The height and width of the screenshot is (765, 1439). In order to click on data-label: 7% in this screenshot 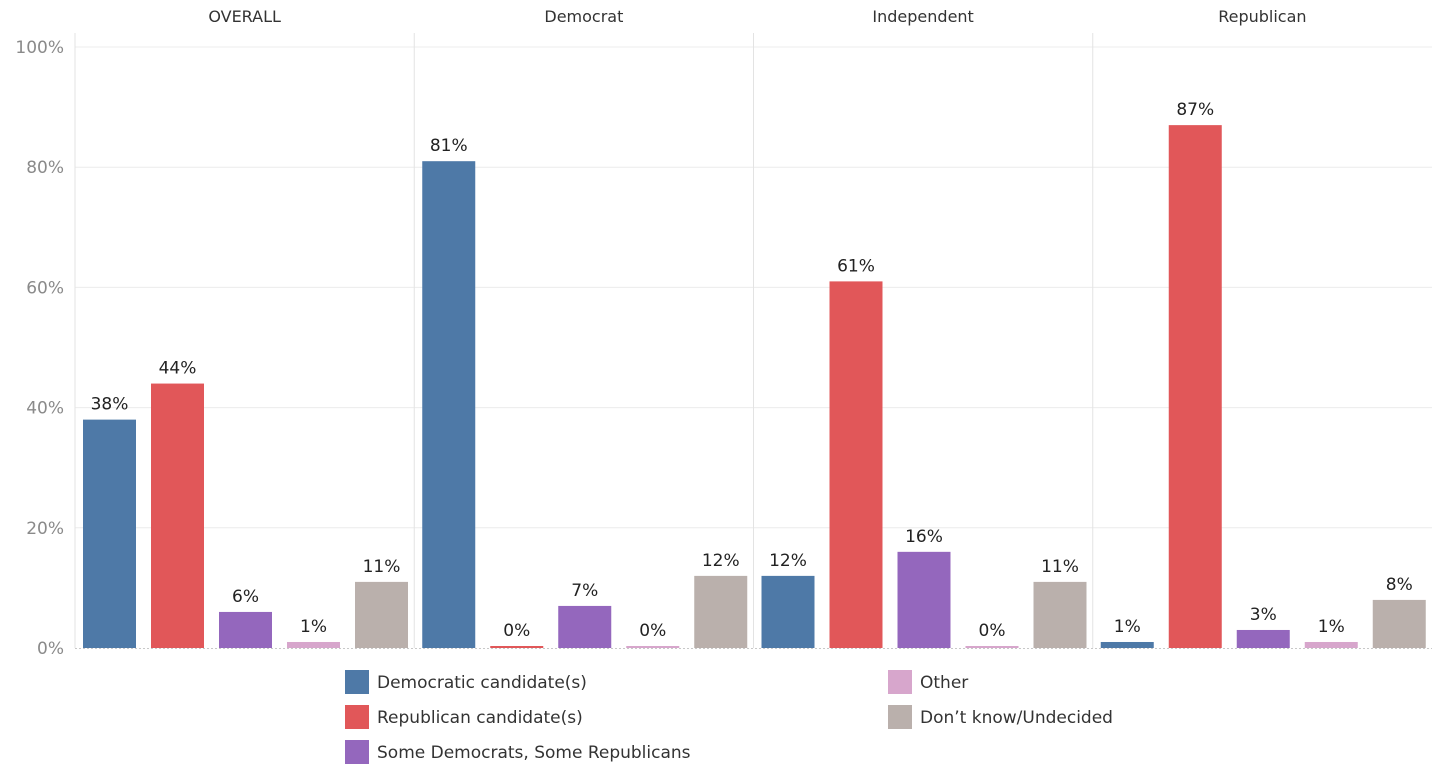, I will do `click(584, 591)`.